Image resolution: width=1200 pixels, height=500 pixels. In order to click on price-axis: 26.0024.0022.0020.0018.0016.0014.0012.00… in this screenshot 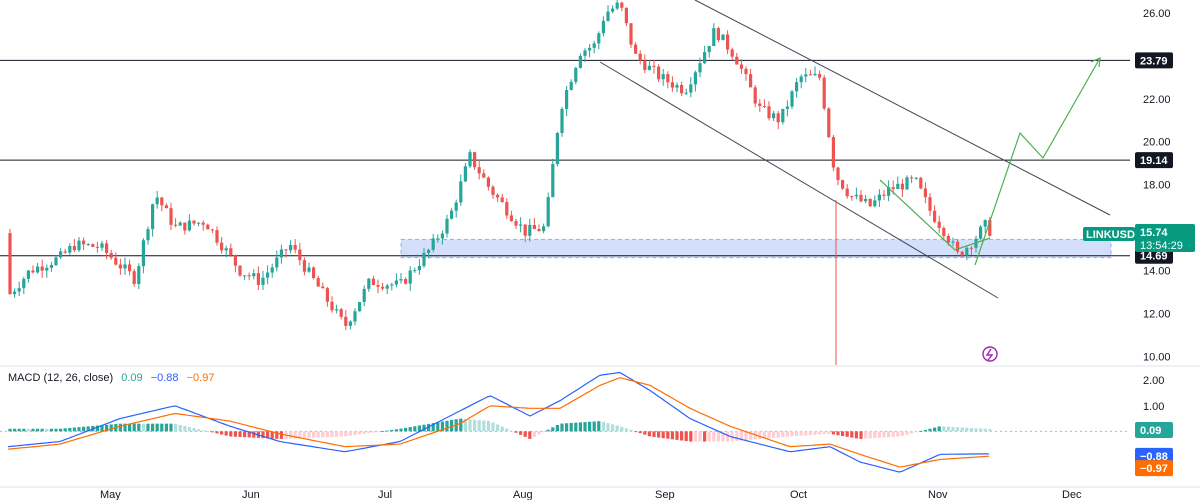, I will do `click(1157, 210)`.